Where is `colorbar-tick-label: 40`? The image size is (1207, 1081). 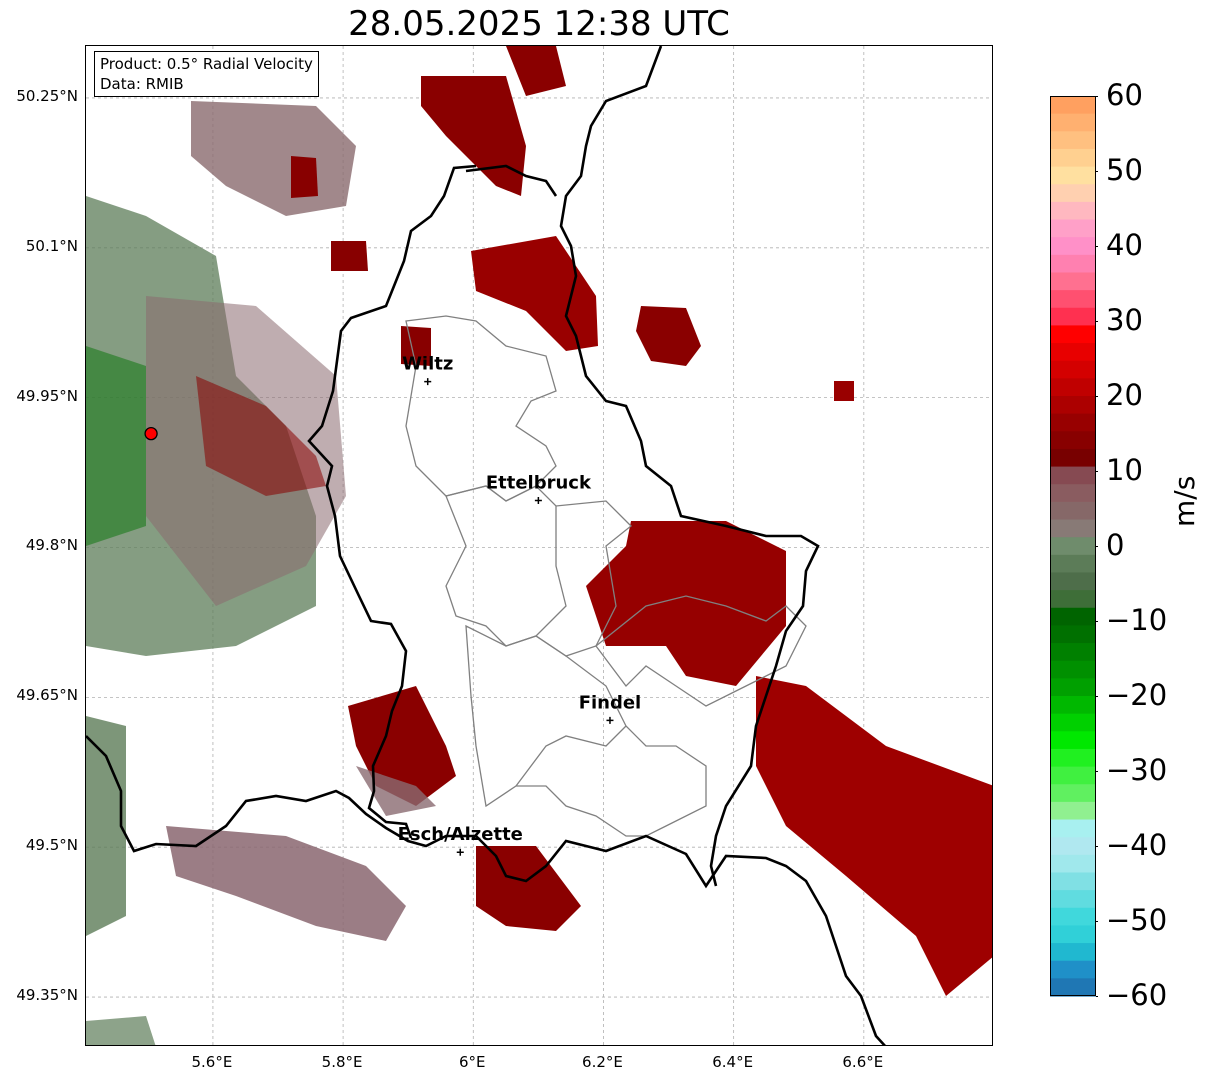 colorbar-tick-label: 40 is located at coordinates (1124, 245).